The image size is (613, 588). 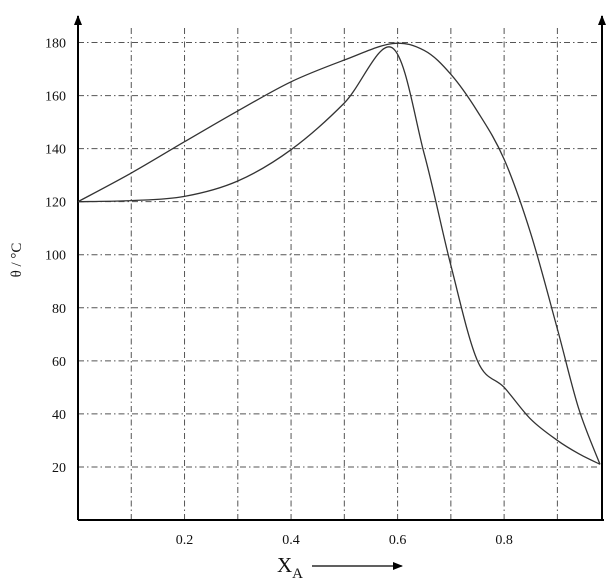 I want to click on y-tick-label: 100, so click(x=55, y=256).